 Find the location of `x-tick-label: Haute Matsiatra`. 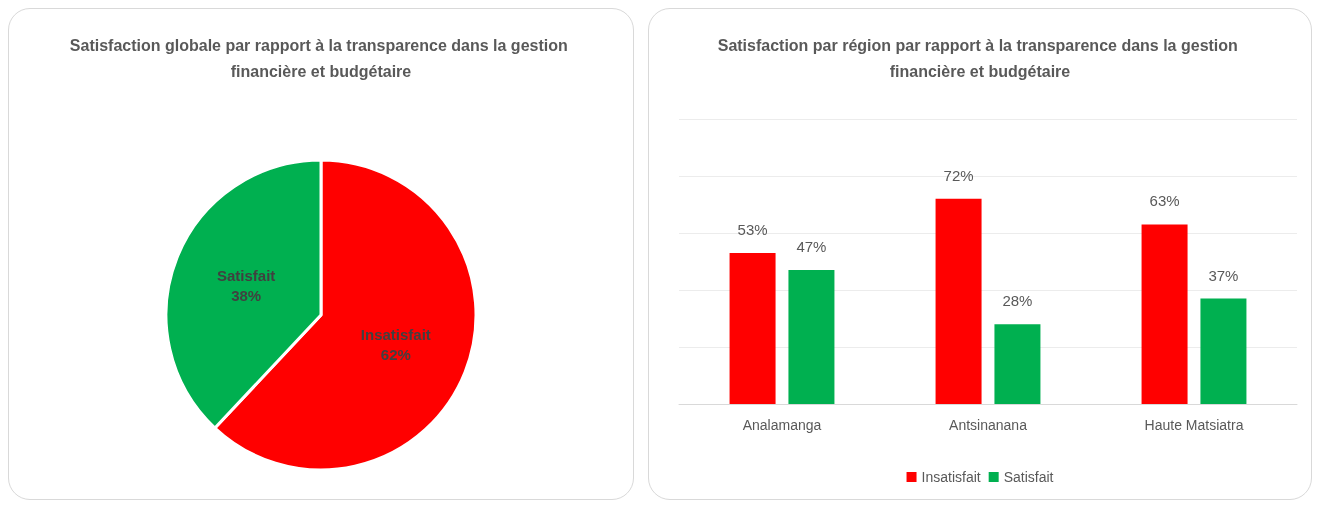

x-tick-label: Haute Matsiatra is located at coordinates (1194, 425).